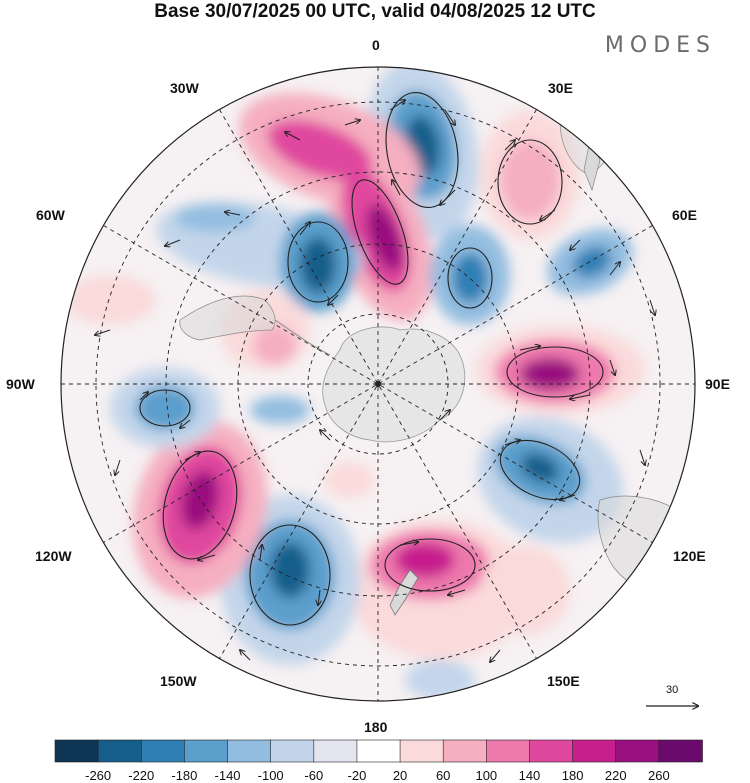  What do you see at coordinates (20, 384) in the screenshot?
I see `lon-label-90w: 90W` at bounding box center [20, 384].